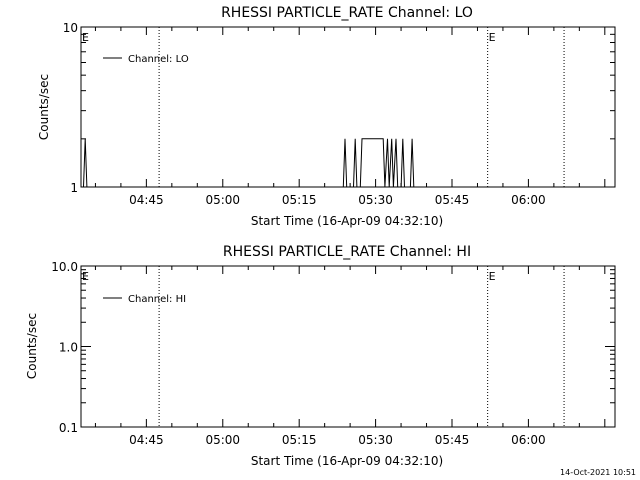 This screenshot has height=480, width=640. Describe the element at coordinates (68, 348) in the screenshot. I see `y-tick-label: 1.0` at that location.